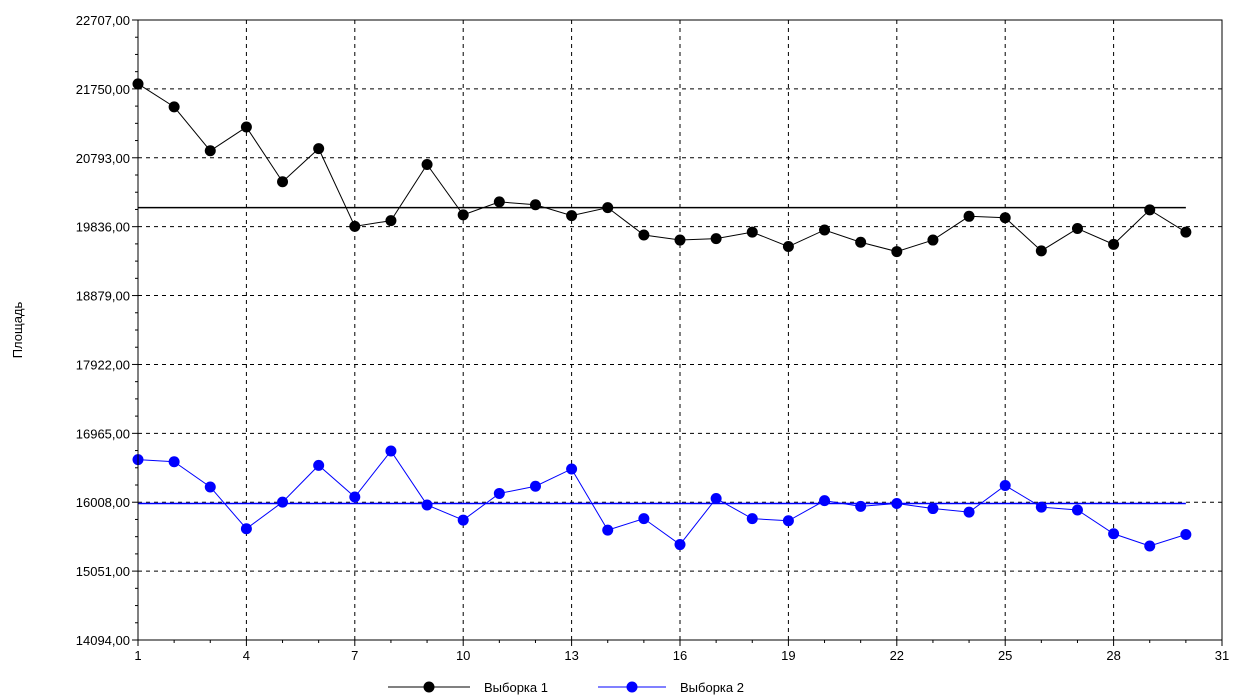 This screenshot has width=1239, height=698. I want to click on x-tick-labels: 1 4 7 10 13 16 19 22 25 28 31, so click(681, 655).